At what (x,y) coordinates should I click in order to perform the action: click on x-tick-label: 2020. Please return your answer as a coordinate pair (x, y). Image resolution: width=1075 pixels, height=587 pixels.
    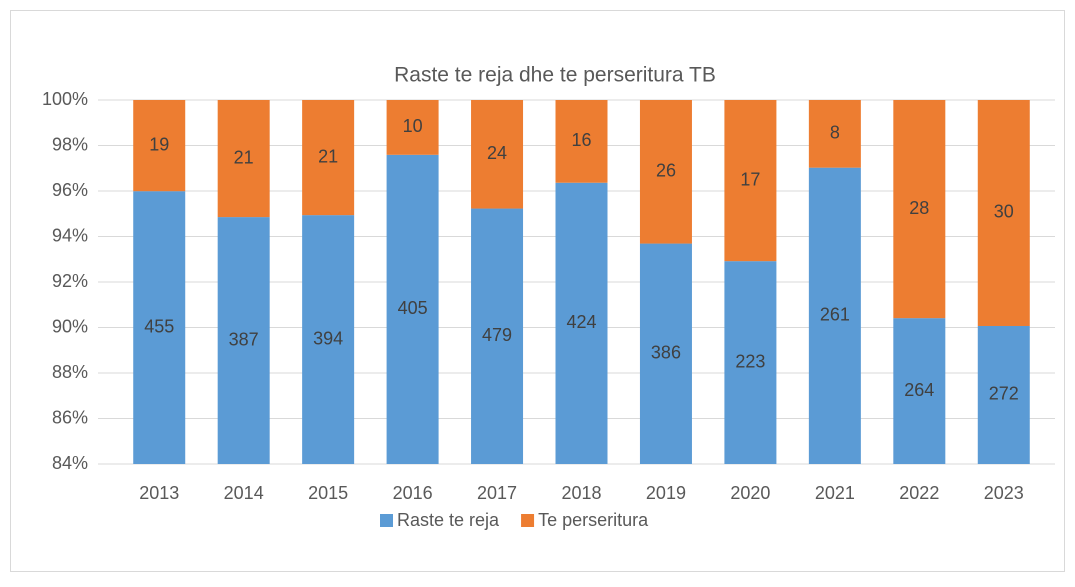
    Looking at the image, I should click on (750, 493).